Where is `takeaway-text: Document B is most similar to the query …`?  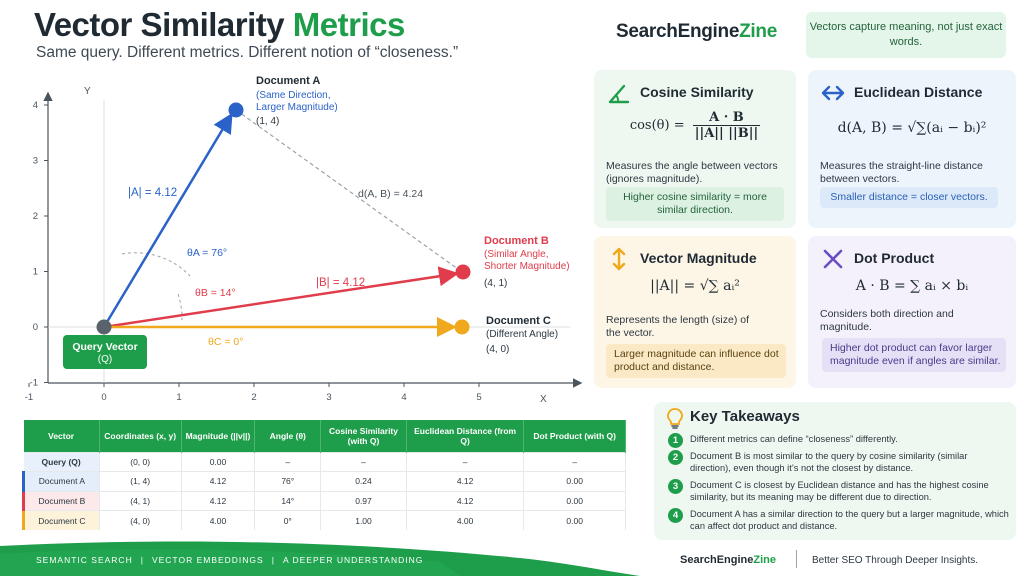 takeaway-text: Document B is most similar to the query … is located at coordinates (829, 462).